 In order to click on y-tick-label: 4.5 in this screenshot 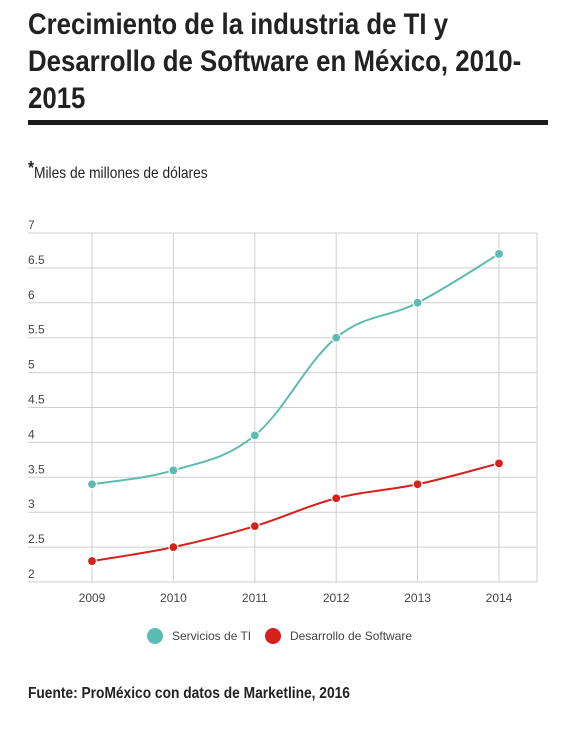, I will do `click(36, 400)`.